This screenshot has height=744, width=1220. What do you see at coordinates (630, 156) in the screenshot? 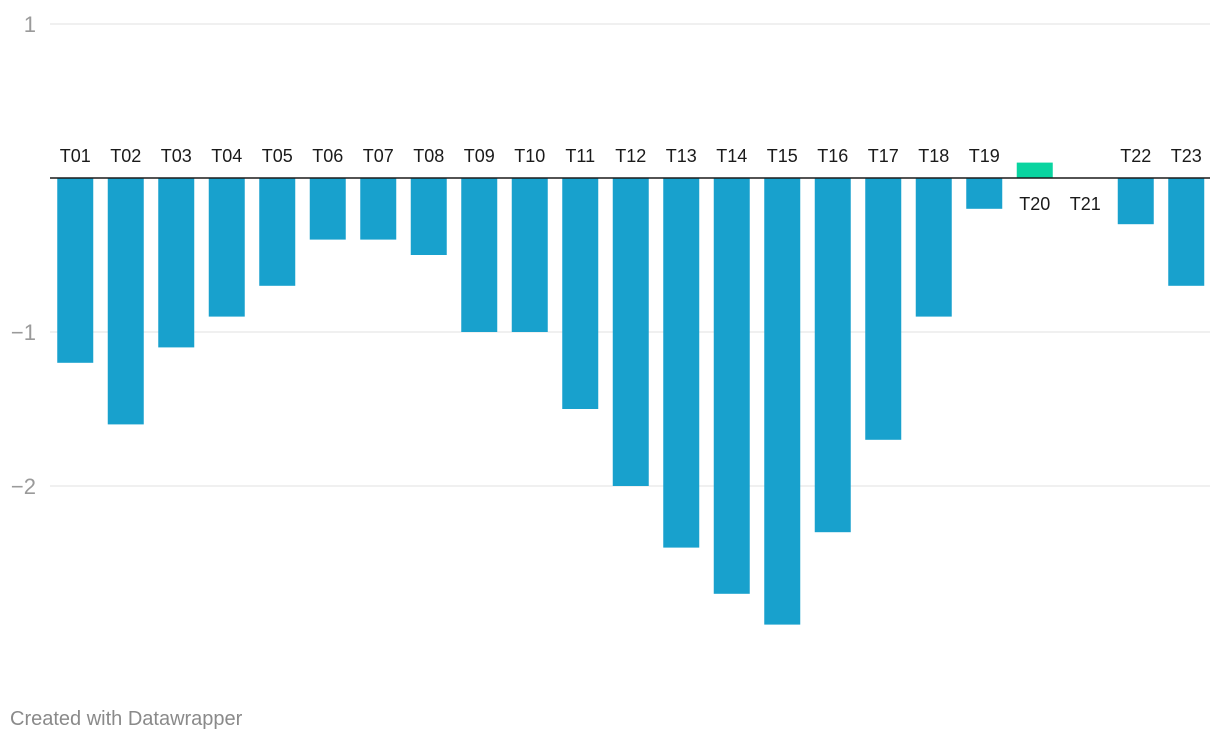
I see `category-label: T12` at bounding box center [630, 156].